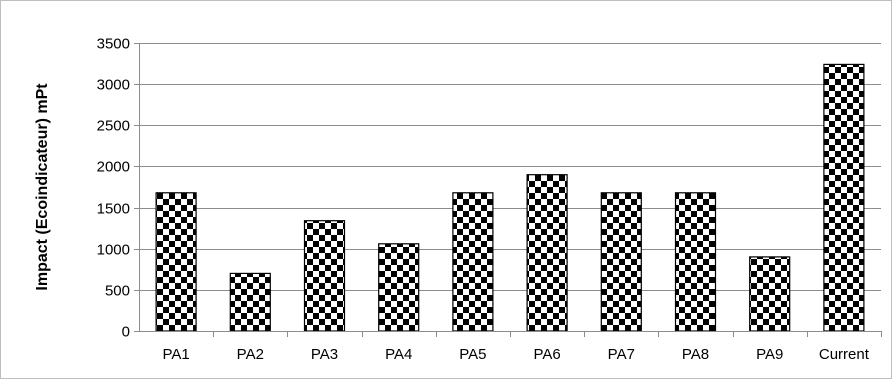 This screenshot has width=892, height=380. What do you see at coordinates (113, 188) in the screenshot?
I see `y-tick-labels: 0 500 1000 1500 2000 2500 3000 3500` at bounding box center [113, 188].